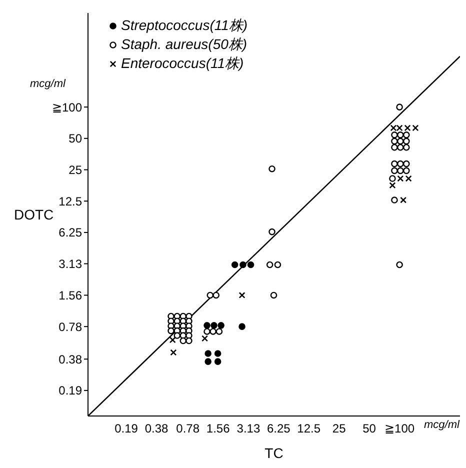 The width and height of the screenshot is (466, 468). What do you see at coordinates (182, 63) in the screenshot?
I see `legend-label: Enterococcus(11株)` at bounding box center [182, 63].